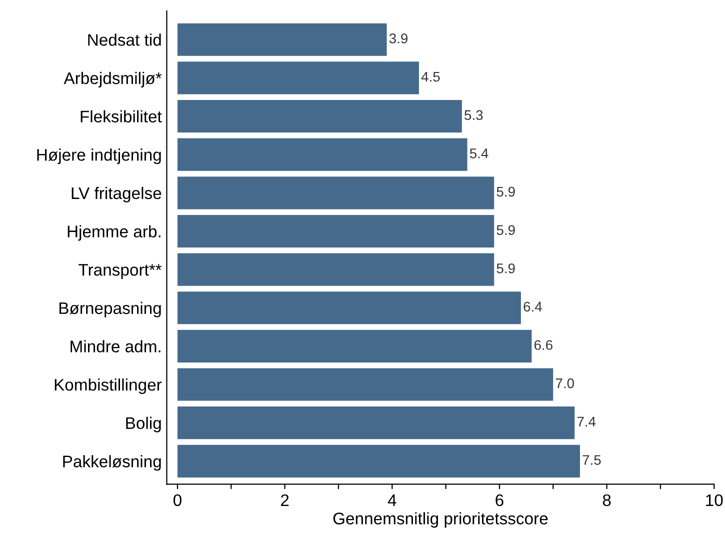 The width and height of the screenshot is (725, 544). Describe the element at coordinates (533, 307) in the screenshot. I see `data-label: 6.4` at that location.